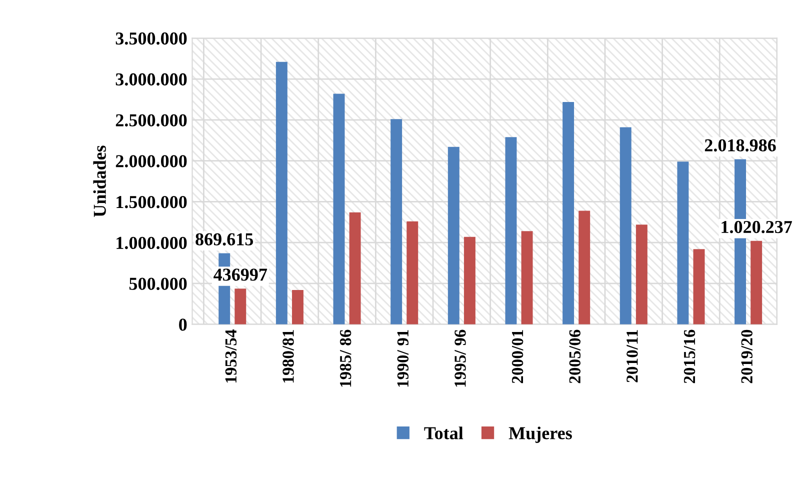 The height and width of the screenshot is (477, 801). Describe the element at coordinates (690, 357) in the screenshot. I see `x-tick-label: 2015/16` at that location.